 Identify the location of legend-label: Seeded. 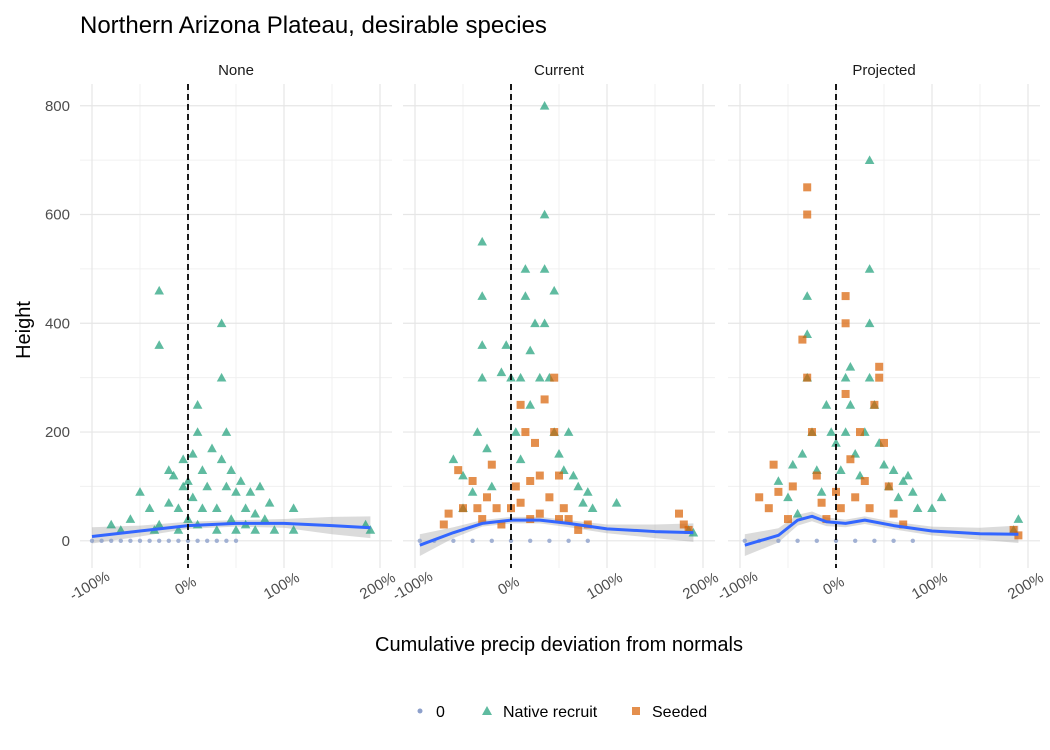
(679, 712).